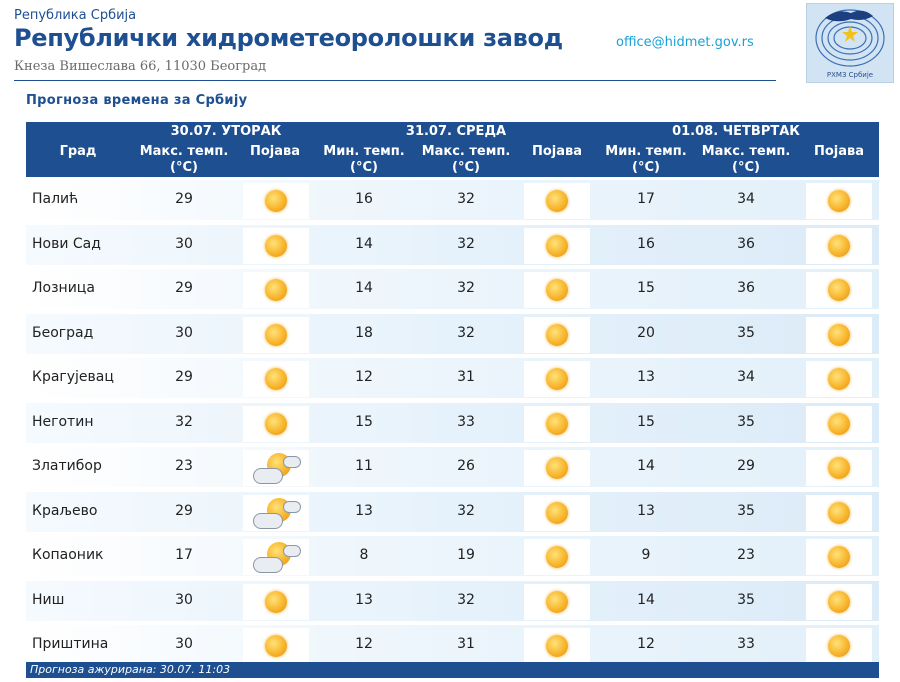 The image size is (900, 682). I want to click on table-row: Краљево 29 13 32 13 35, so click(452, 512).